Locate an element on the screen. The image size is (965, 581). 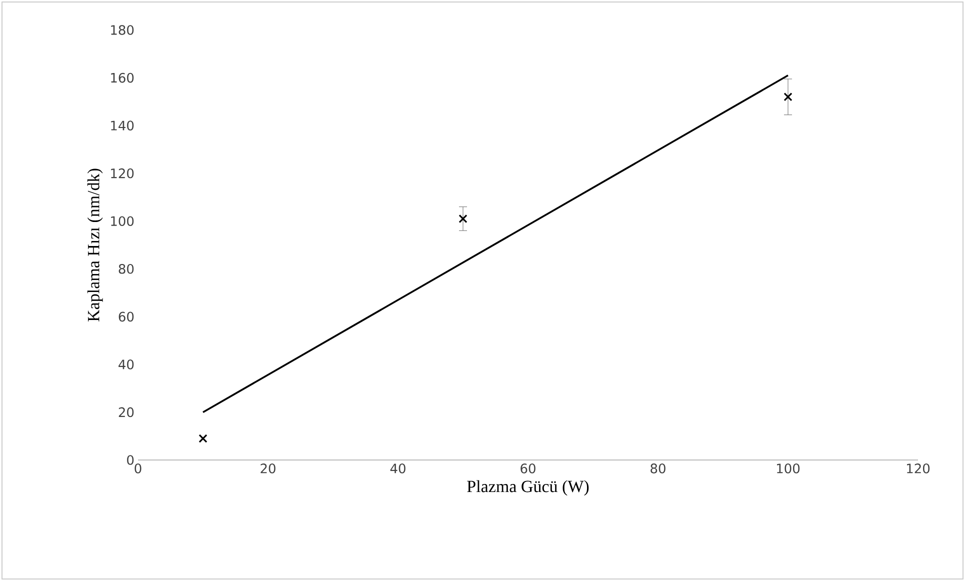
y-tick-label: 180 is located at coordinates (122, 30).